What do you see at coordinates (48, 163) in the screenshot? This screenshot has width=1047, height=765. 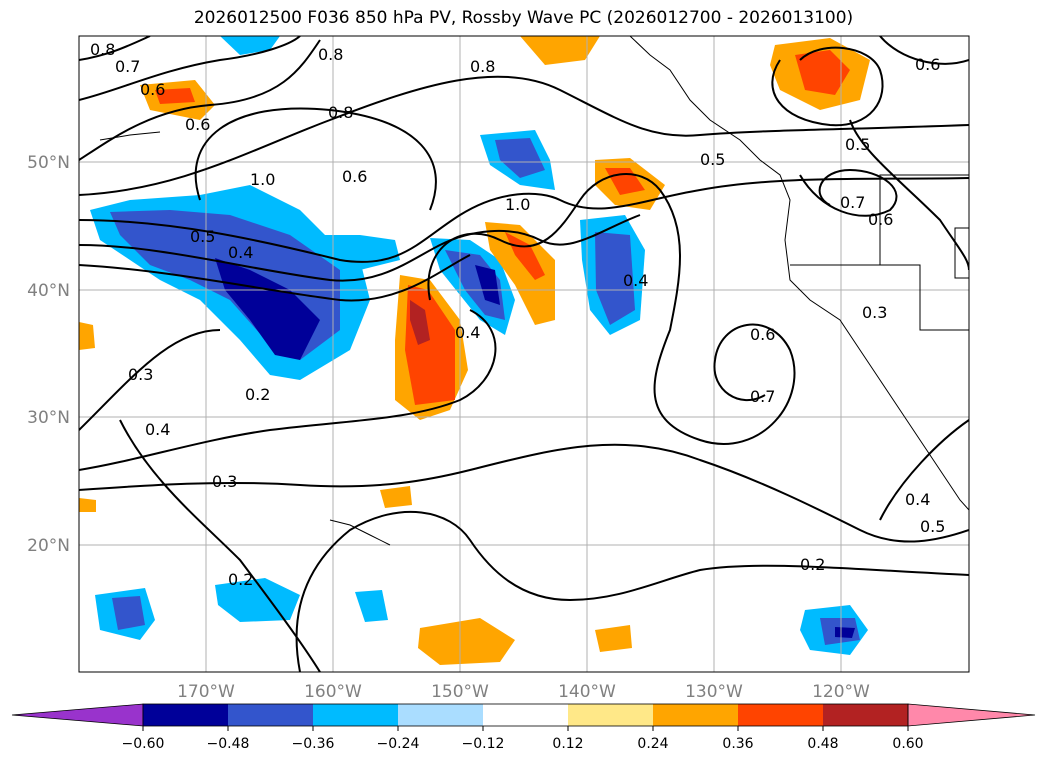 I see `lat-label: 50°N` at bounding box center [48, 163].